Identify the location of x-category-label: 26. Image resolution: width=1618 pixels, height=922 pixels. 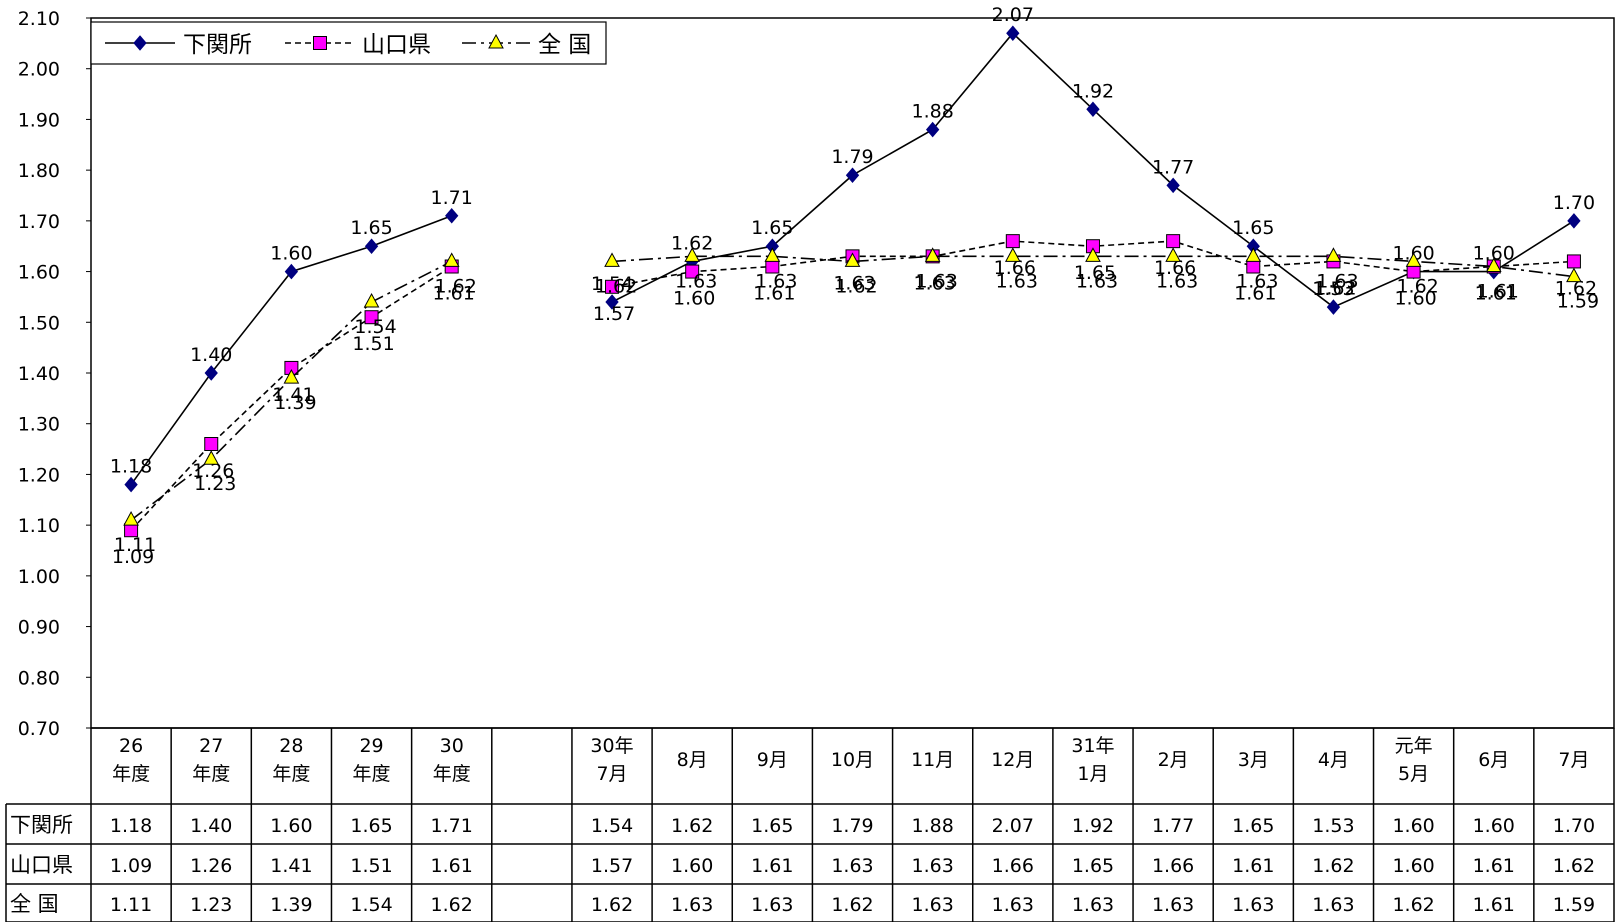
(131, 746).